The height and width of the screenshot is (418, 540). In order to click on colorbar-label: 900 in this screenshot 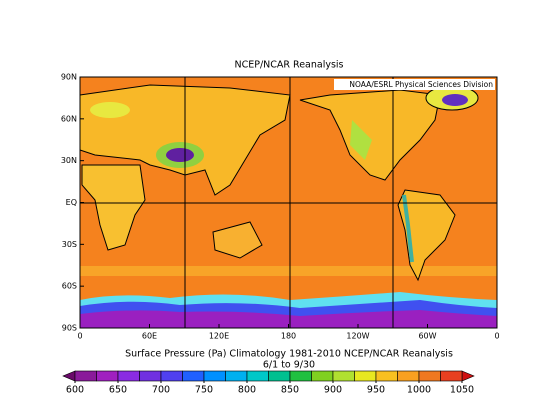, I will do `click(333, 390)`.